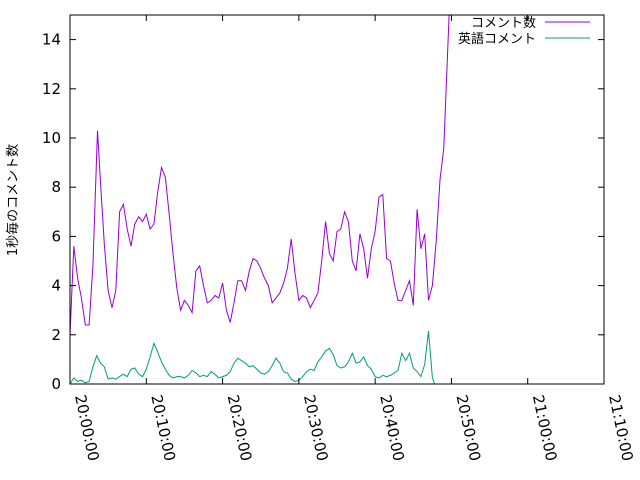 The height and width of the screenshot is (480, 640). I want to click on y-tick-label: 4, so click(56, 286).